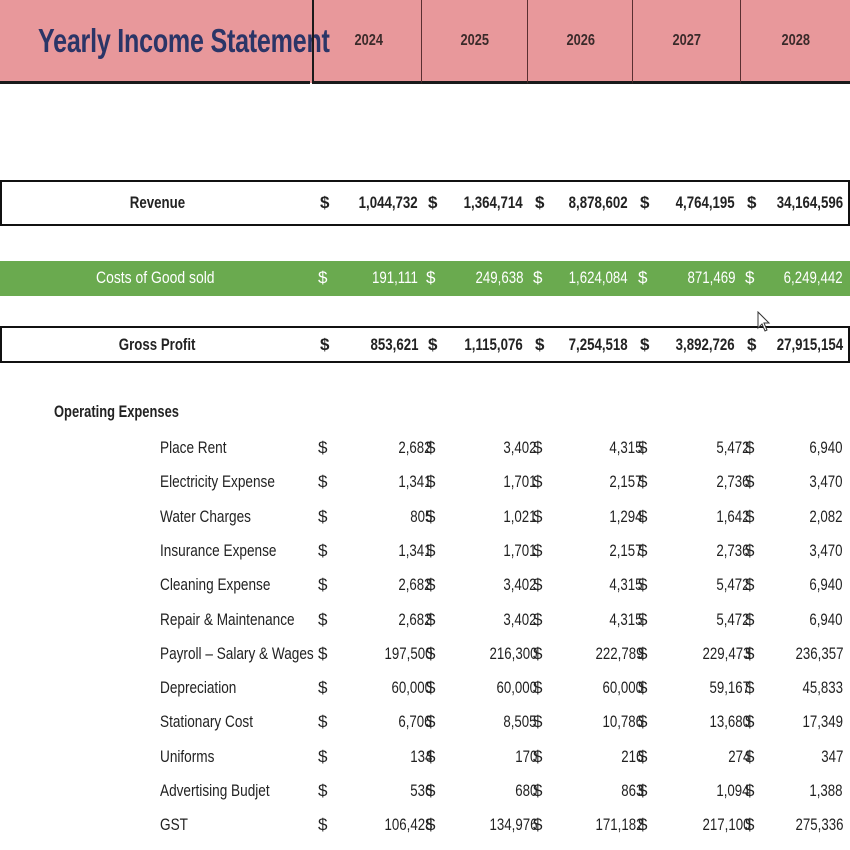  What do you see at coordinates (622, 688) in the screenshot?
I see `value-2026: 60,000` at bounding box center [622, 688].